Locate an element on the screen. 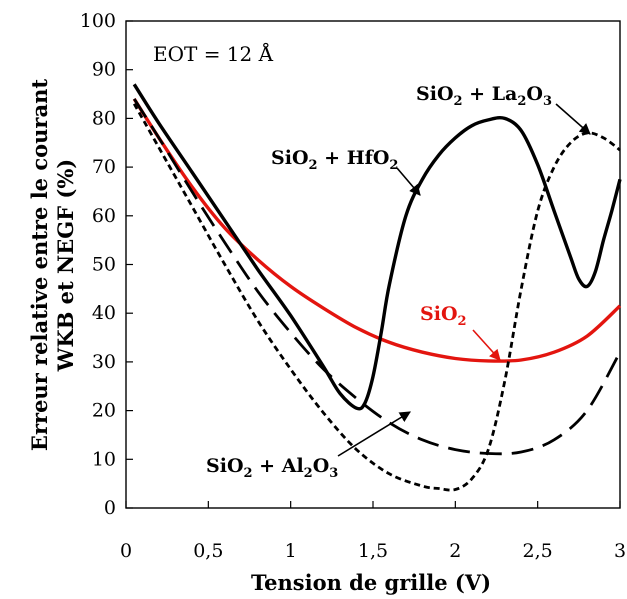  eot-annotation: EOT = 12 Å is located at coordinates (213, 53).